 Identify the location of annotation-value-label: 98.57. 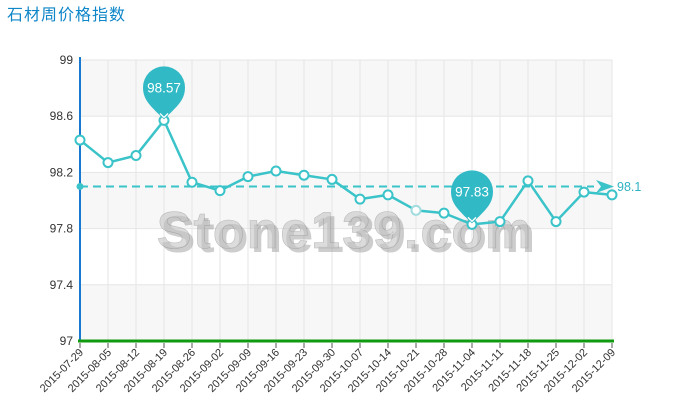
(164, 87).